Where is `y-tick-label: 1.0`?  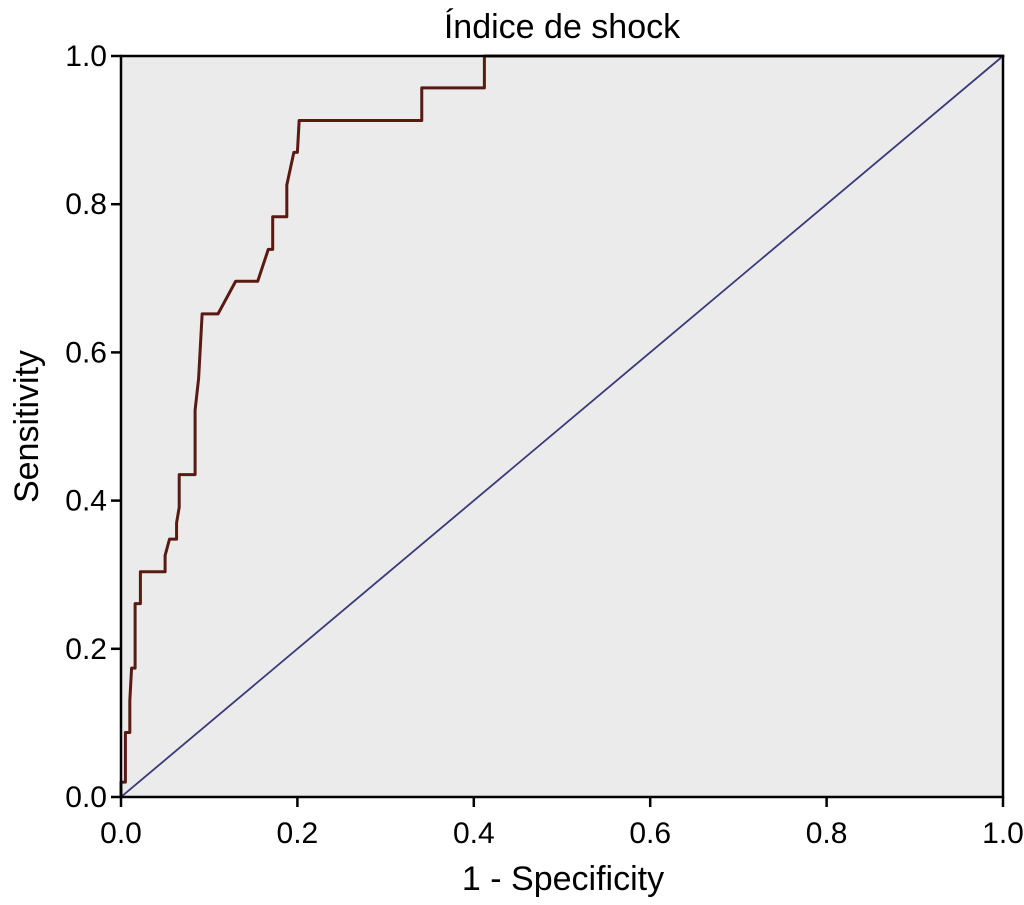 y-tick-label: 1.0 is located at coordinates (86, 56).